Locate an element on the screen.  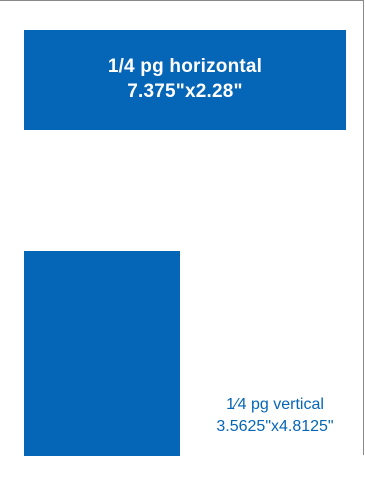
horizontal-ad-title: 1/4 pg horizontal is located at coordinates (185, 67).